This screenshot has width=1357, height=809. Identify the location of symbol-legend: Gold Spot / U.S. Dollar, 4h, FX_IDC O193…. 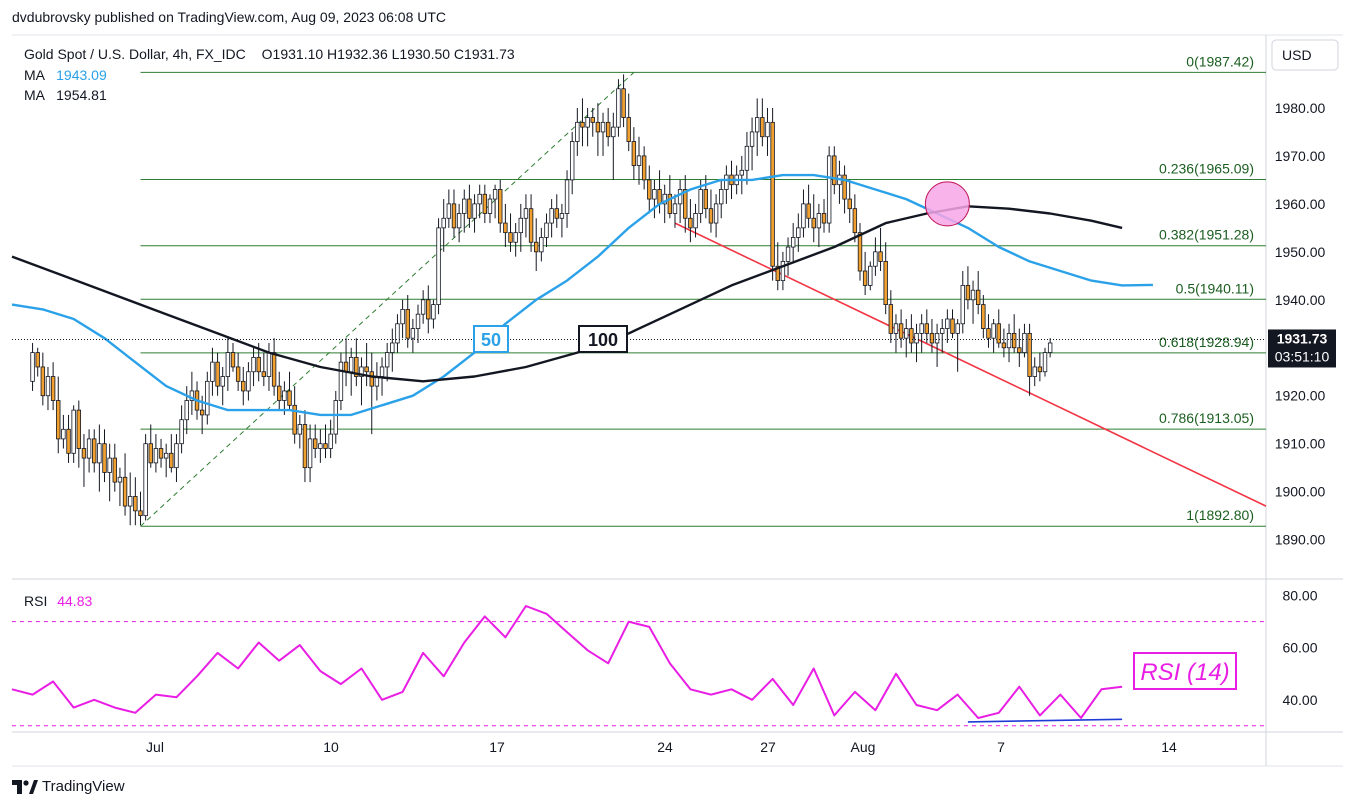
(269, 54).